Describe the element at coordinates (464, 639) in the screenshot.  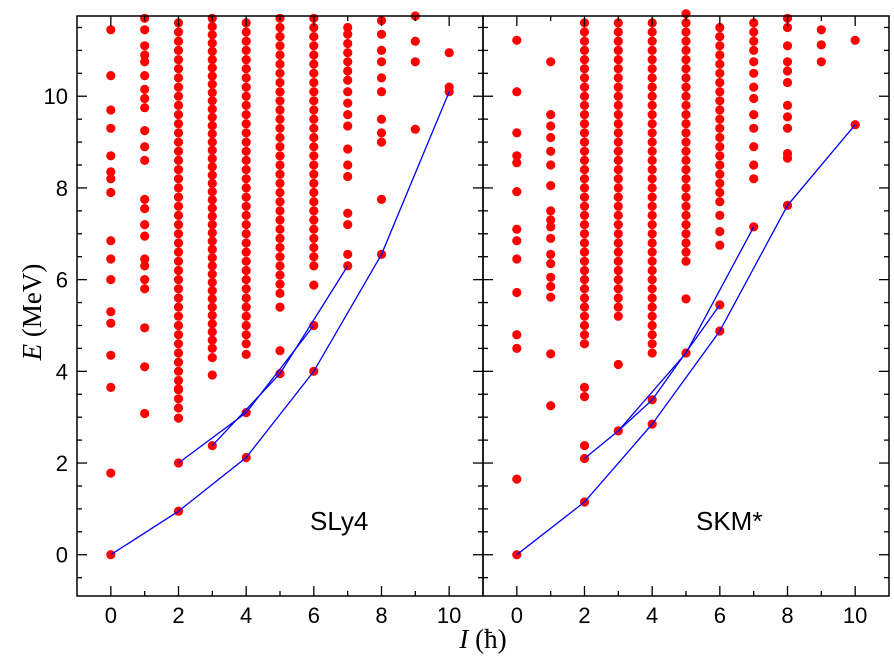
I see `x-axis-symbol: I` at that location.